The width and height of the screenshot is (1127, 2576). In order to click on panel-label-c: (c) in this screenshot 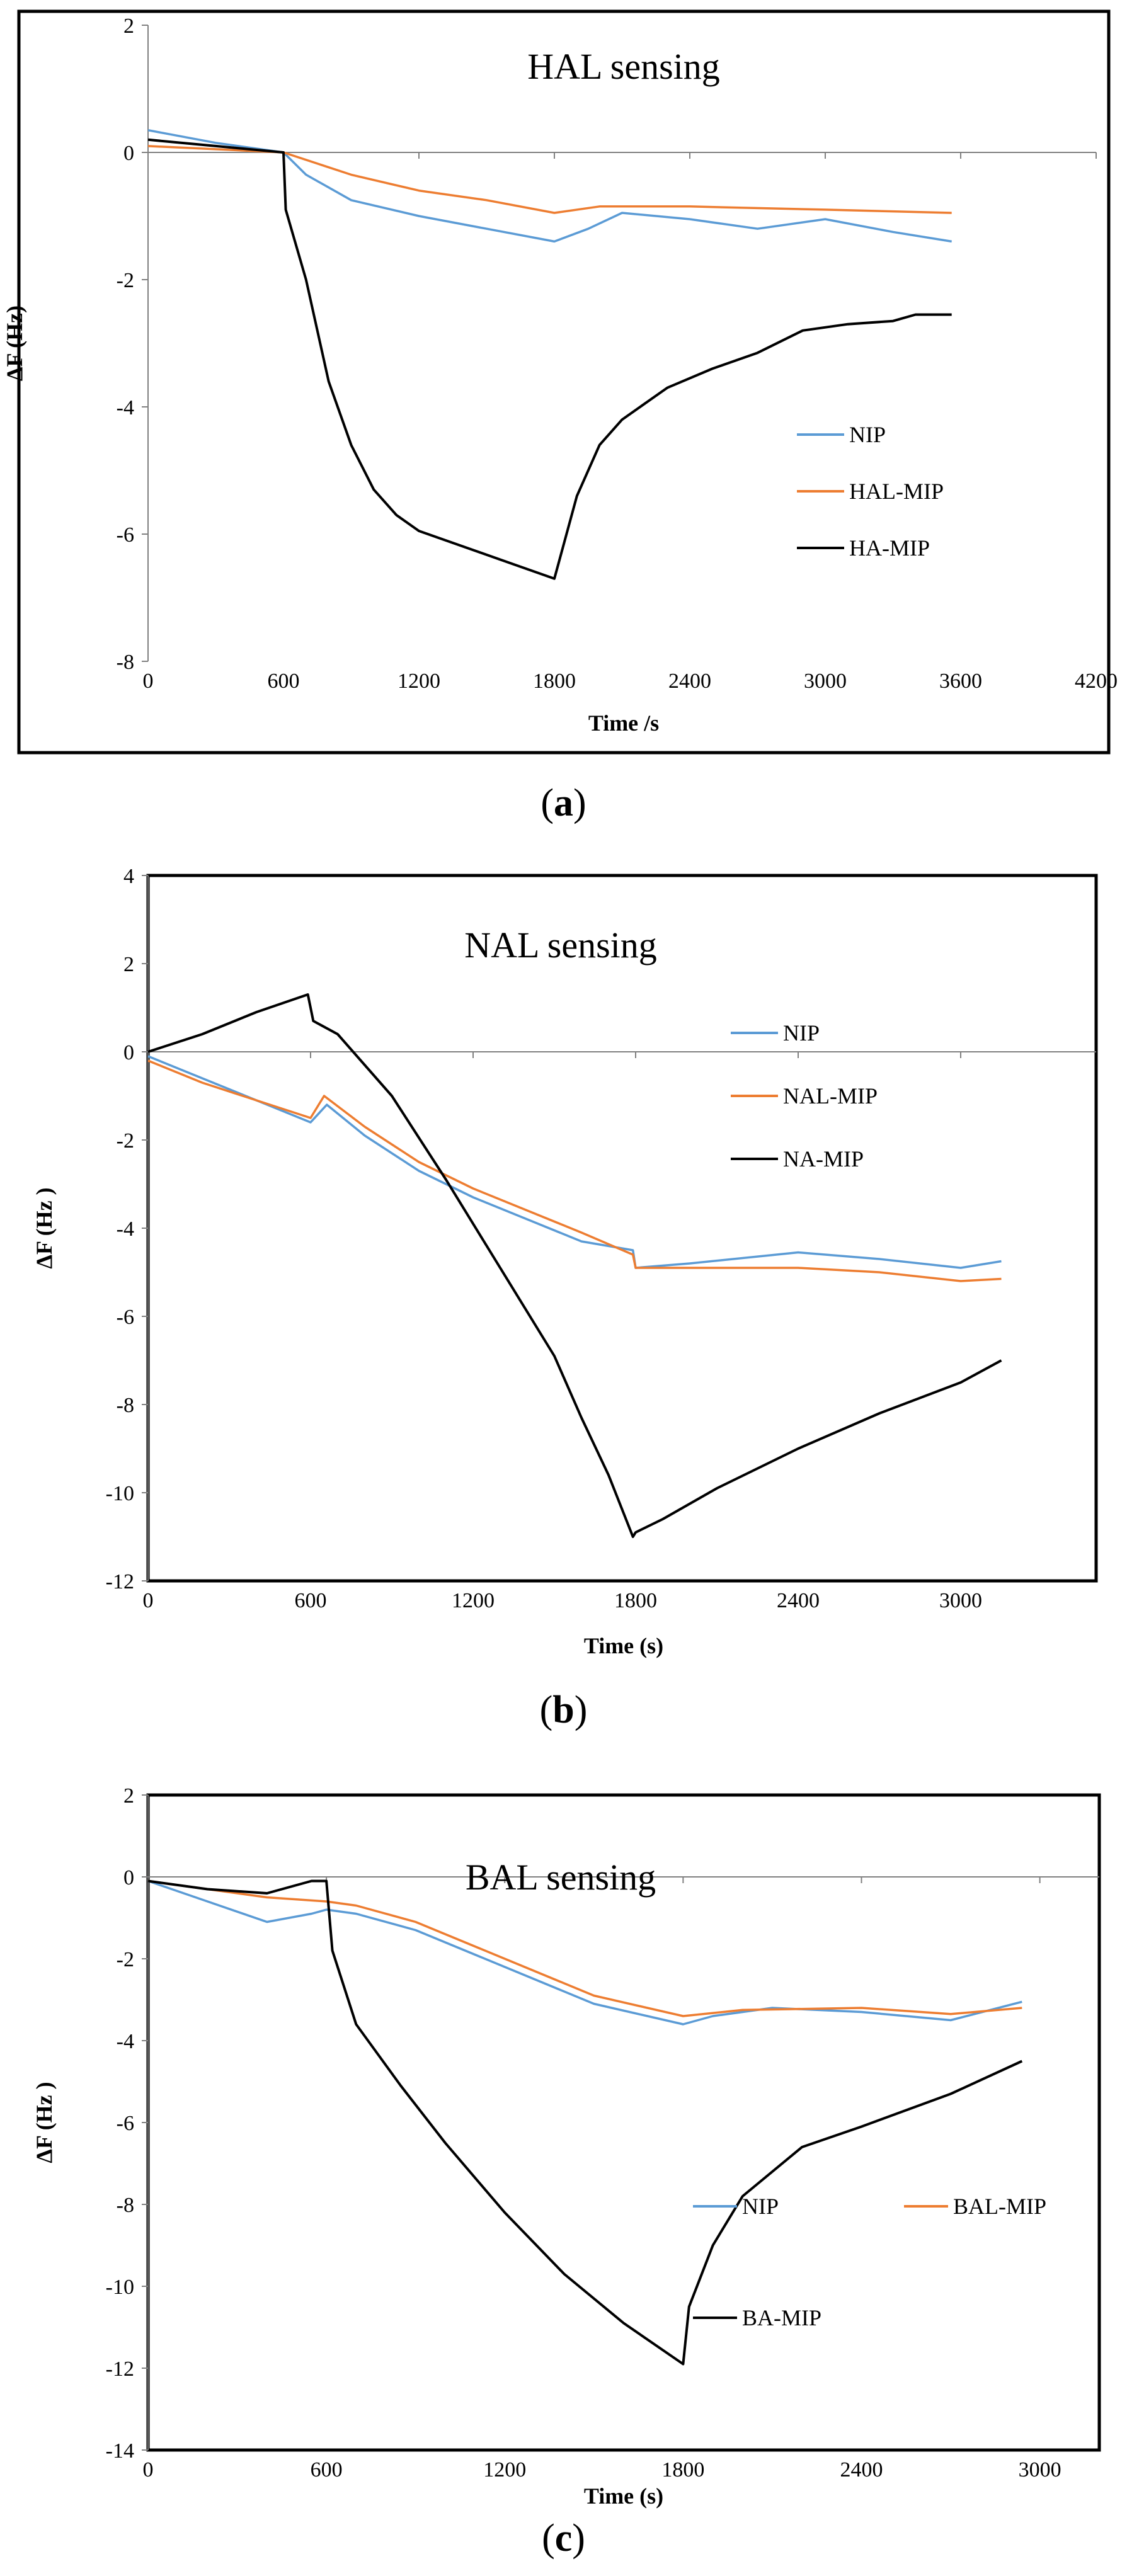, I will do `click(563, 2538)`.